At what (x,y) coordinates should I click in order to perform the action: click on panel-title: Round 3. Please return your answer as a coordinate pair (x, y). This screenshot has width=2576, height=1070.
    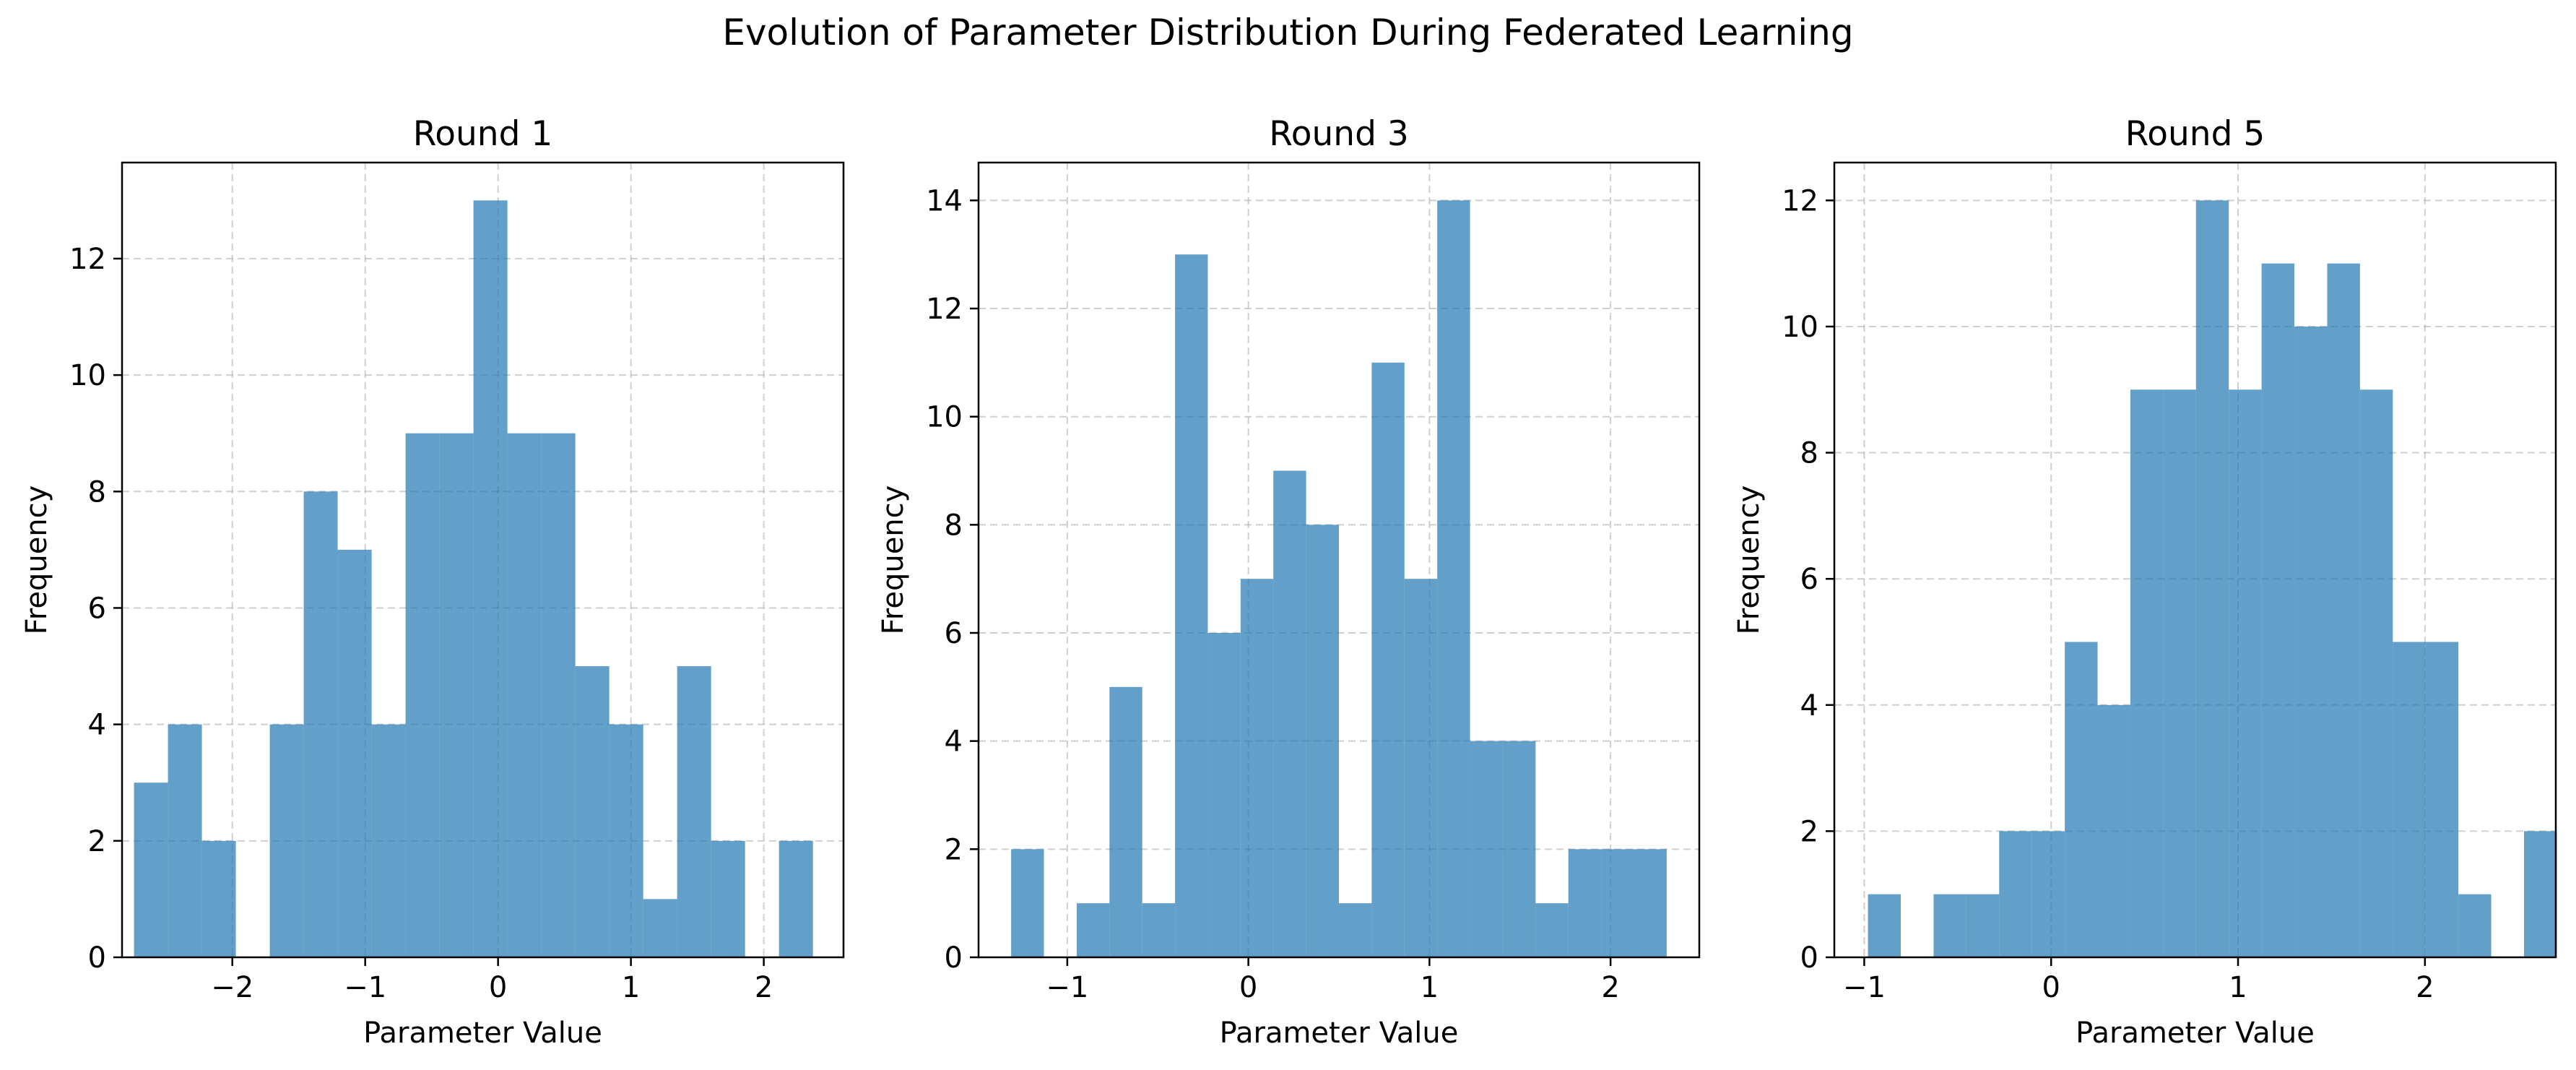
    Looking at the image, I should click on (1339, 134).